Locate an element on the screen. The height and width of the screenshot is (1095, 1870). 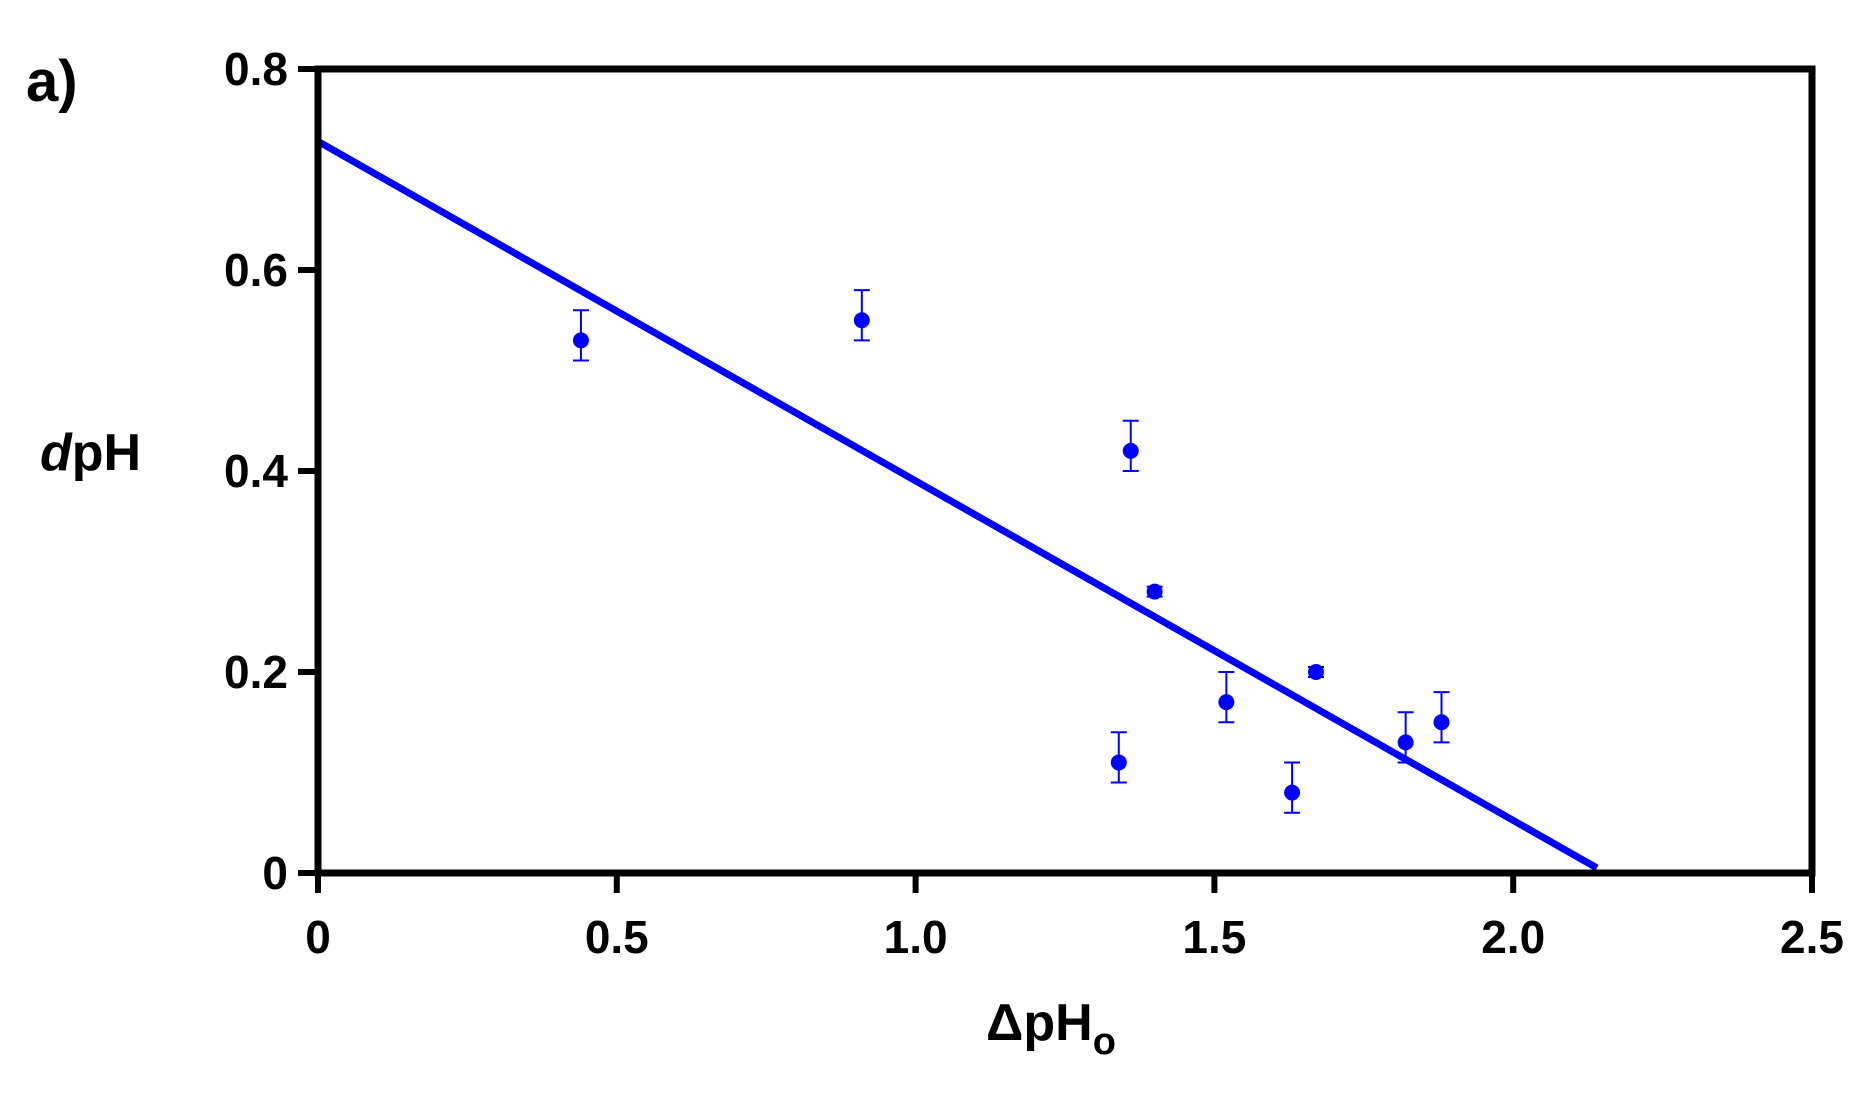
y-axis-title-rest: pH is located at coordinates (106, 453).